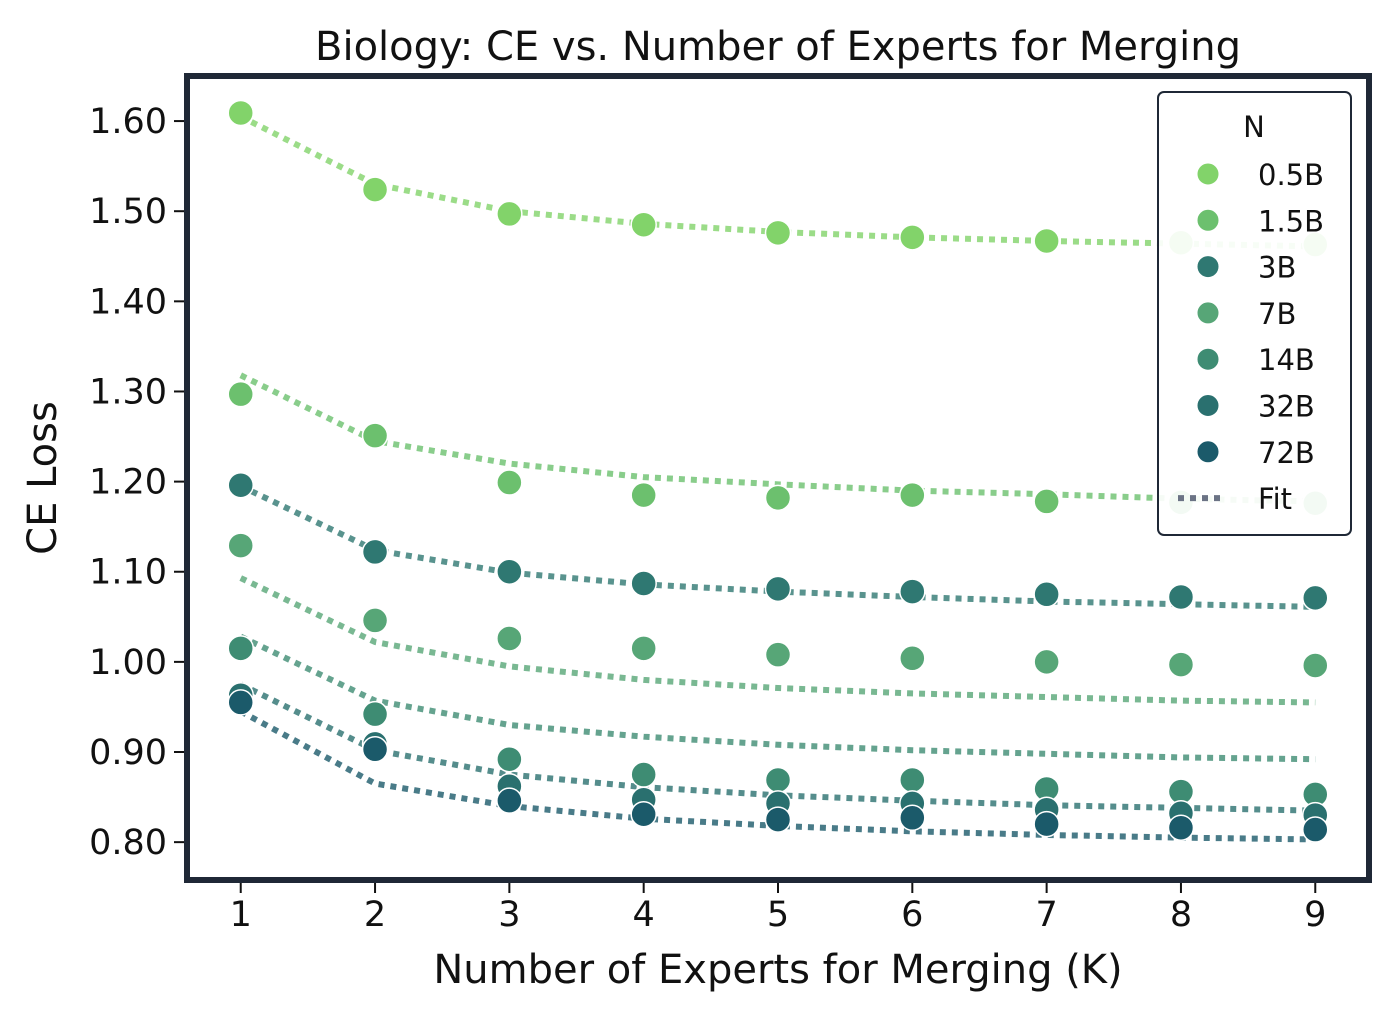  Describe the element at coordinates (1277, 268) in the screenshot. I see `legend-label: 3B` at that location.